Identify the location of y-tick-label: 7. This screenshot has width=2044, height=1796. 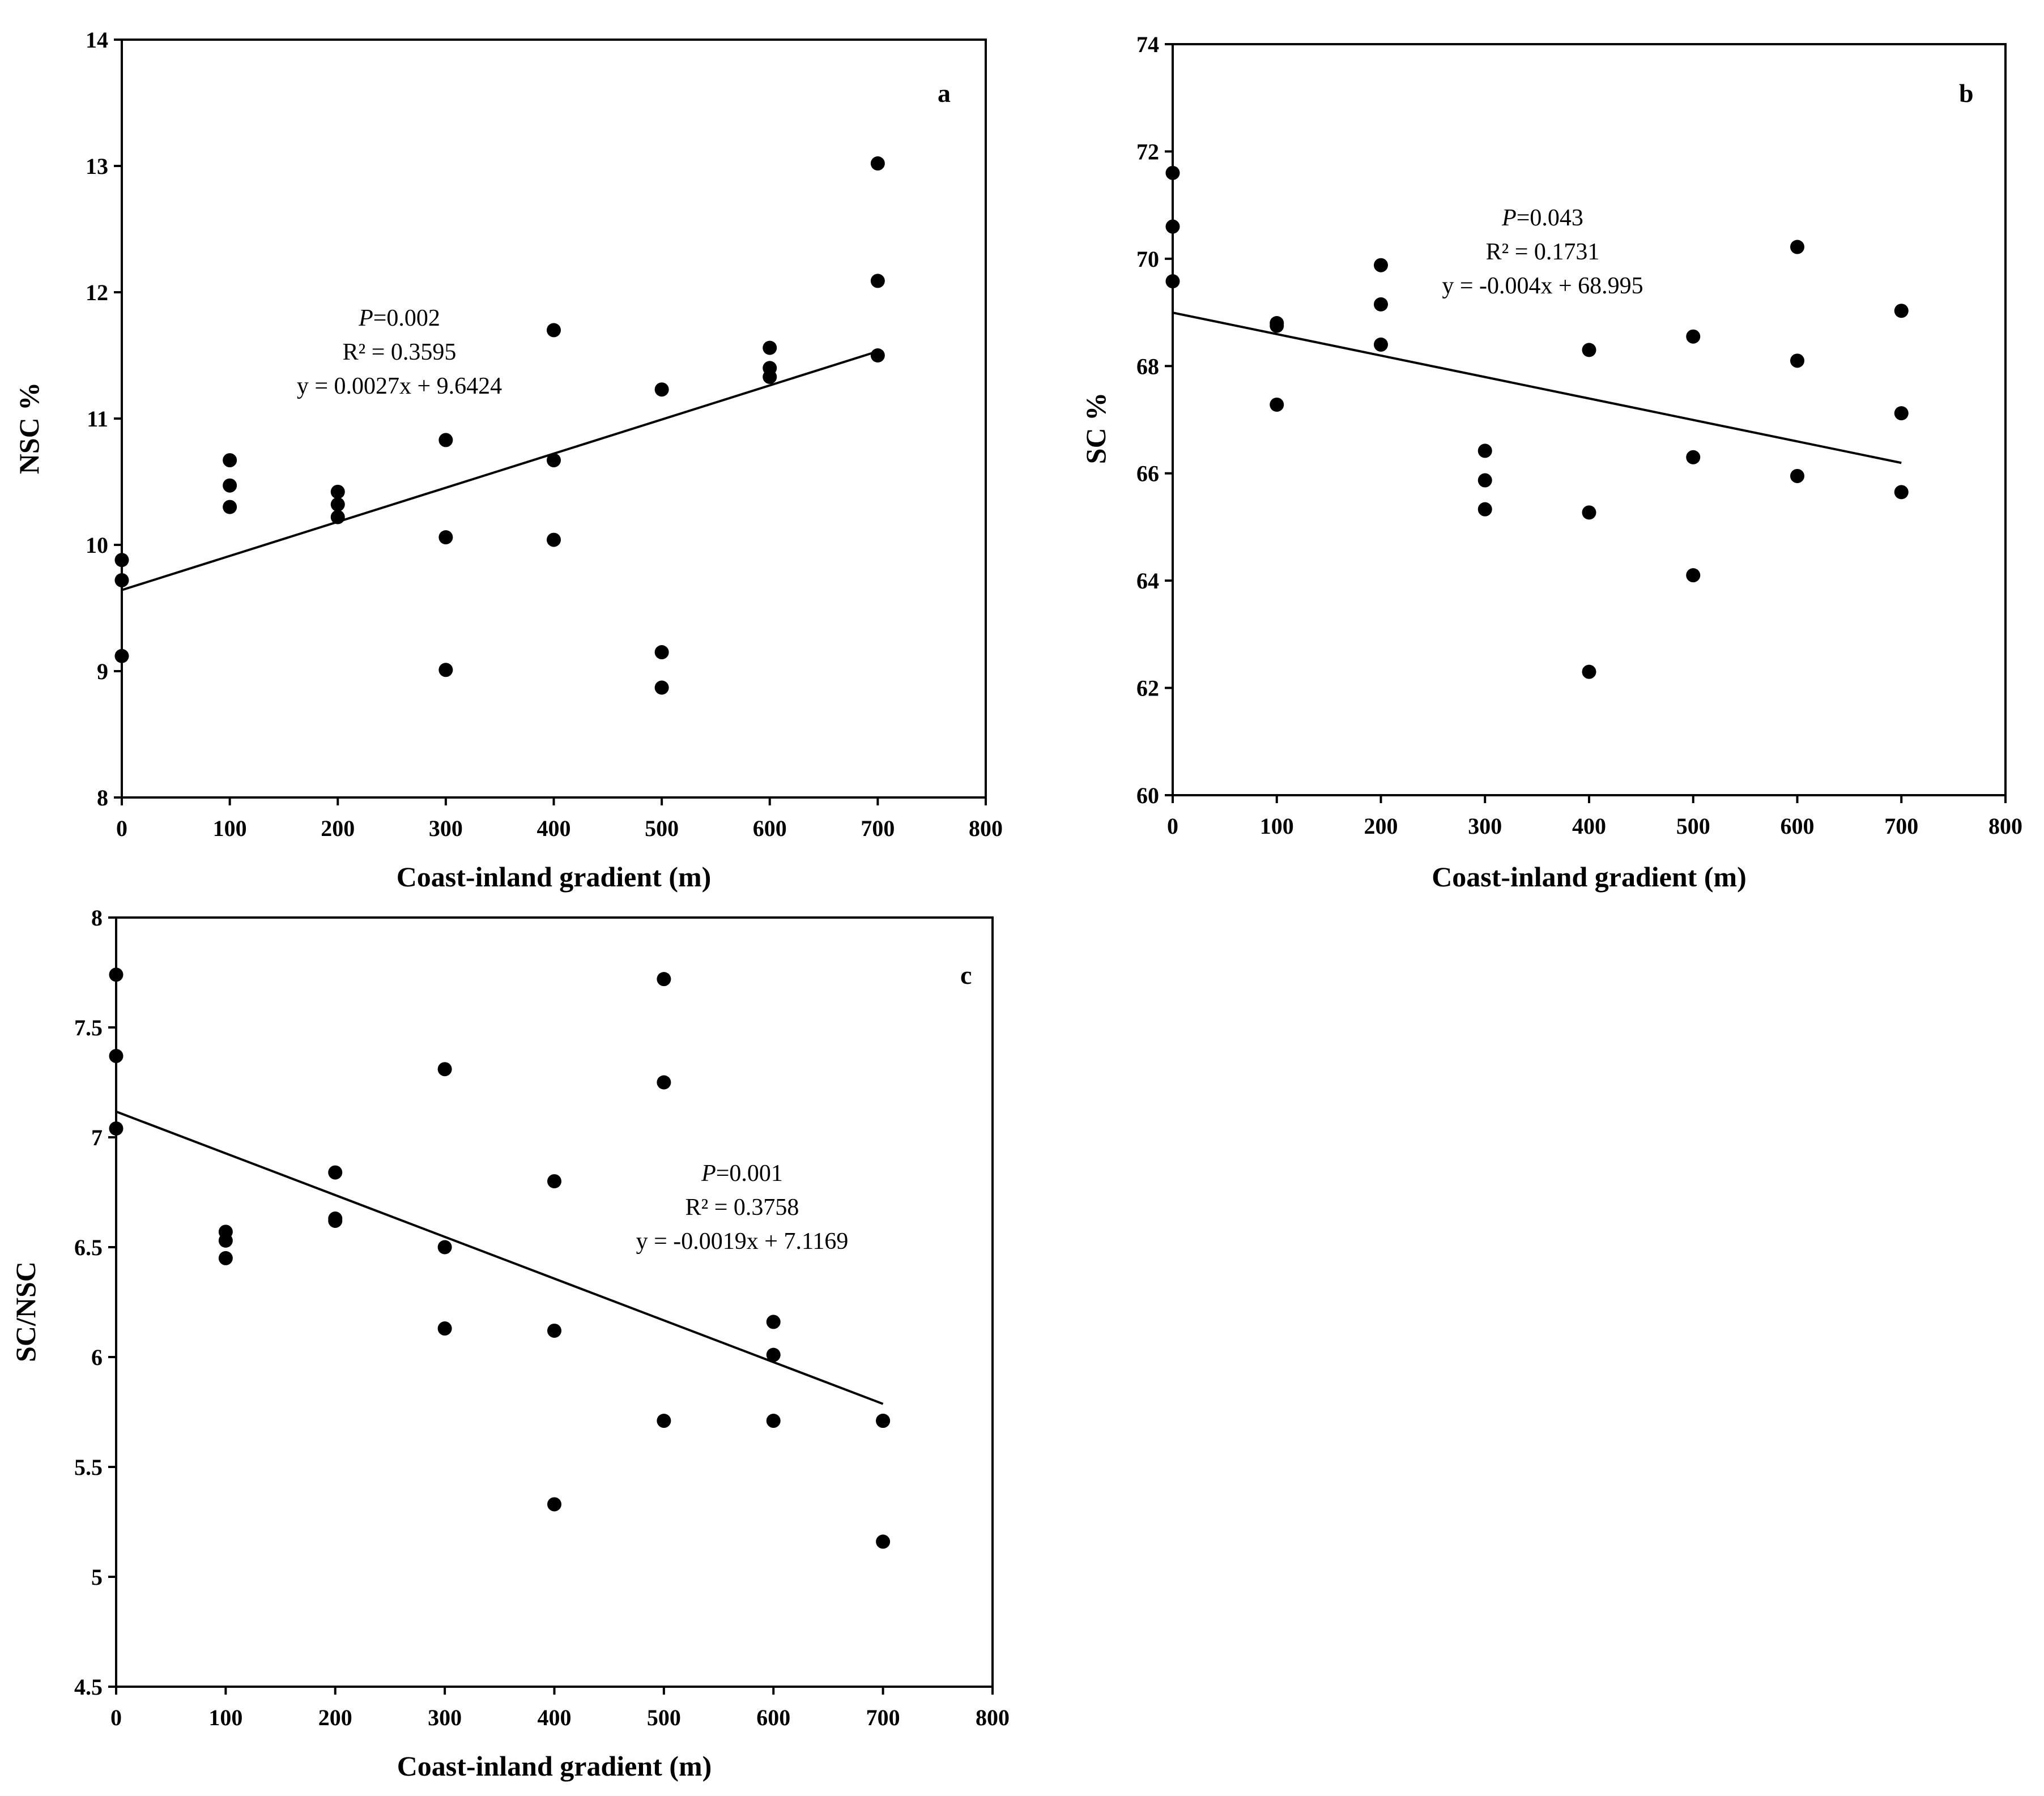
(97, 1137).